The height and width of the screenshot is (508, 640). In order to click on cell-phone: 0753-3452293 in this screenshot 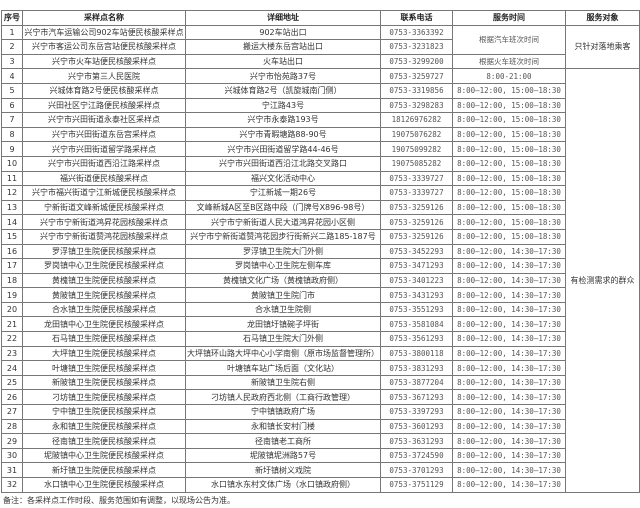, I will do `click(416, 251)`.